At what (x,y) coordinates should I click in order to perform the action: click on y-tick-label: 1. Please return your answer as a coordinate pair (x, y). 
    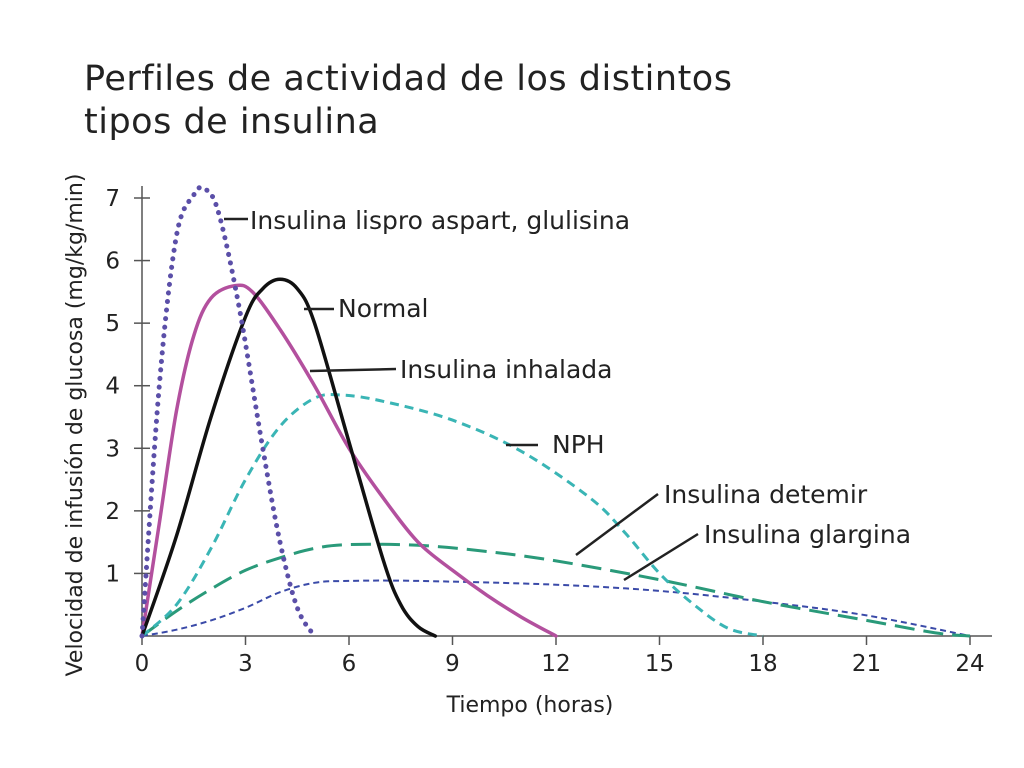
    Looking at the image, I should click on (112, 574).